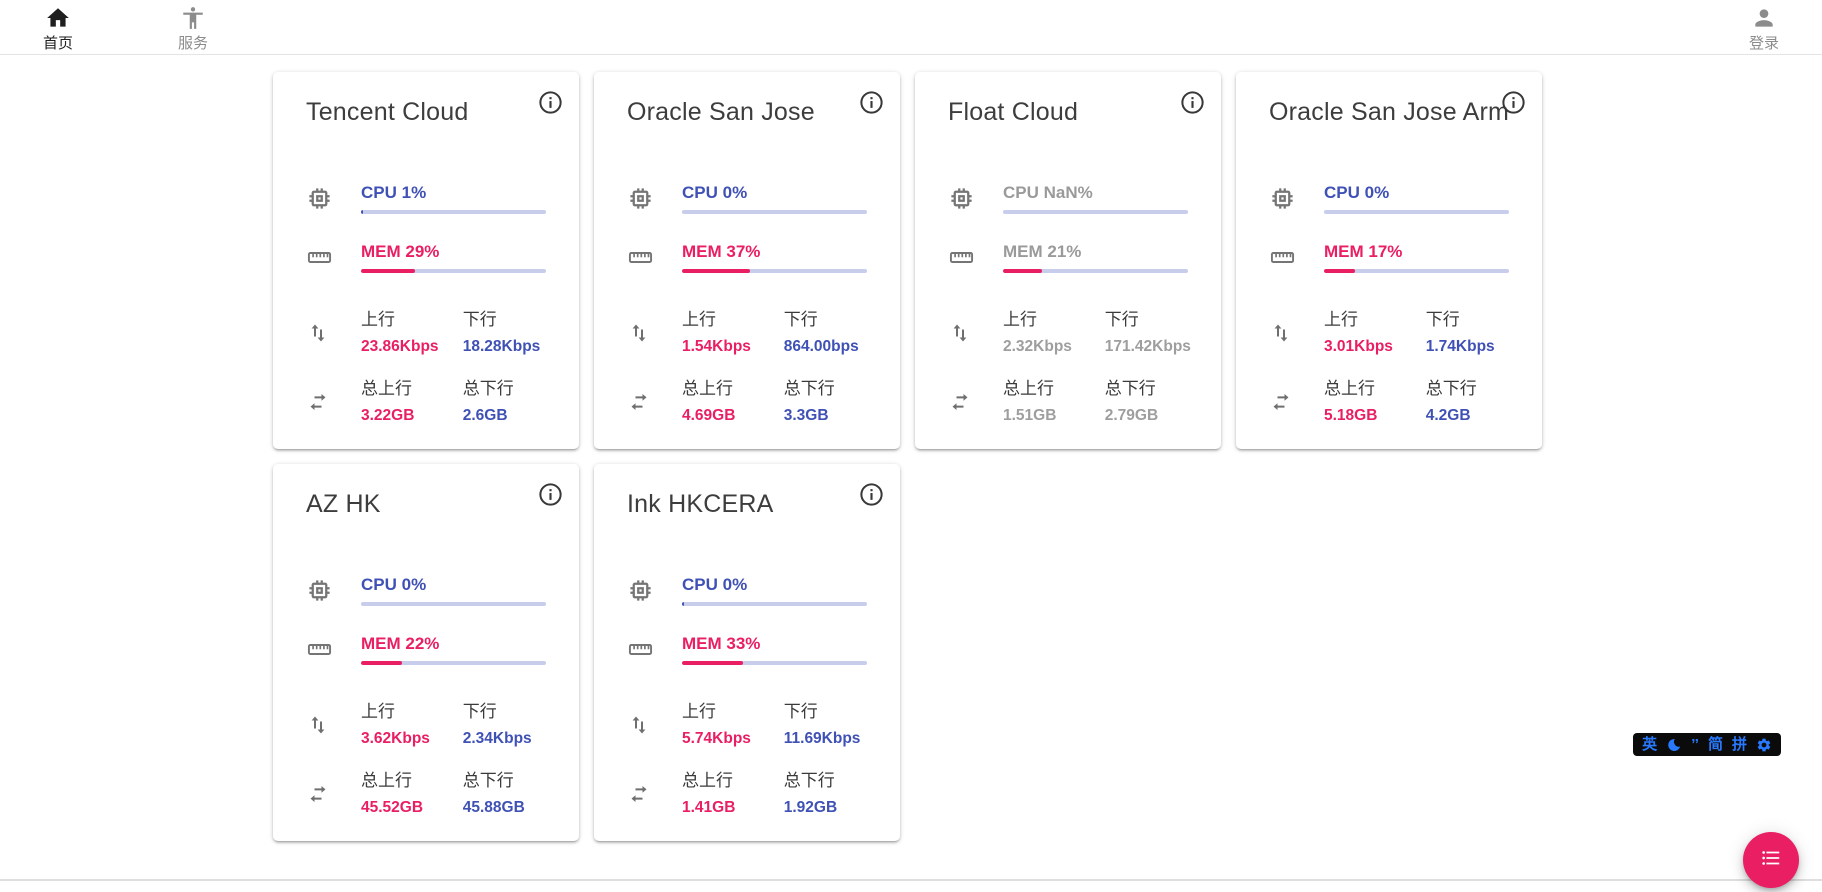 This screenshot has height=892, width=1822. Describe the element at coordinates (1048, 192) in the screenshot. I see `cpu-label: CPU NaN%` at that location.